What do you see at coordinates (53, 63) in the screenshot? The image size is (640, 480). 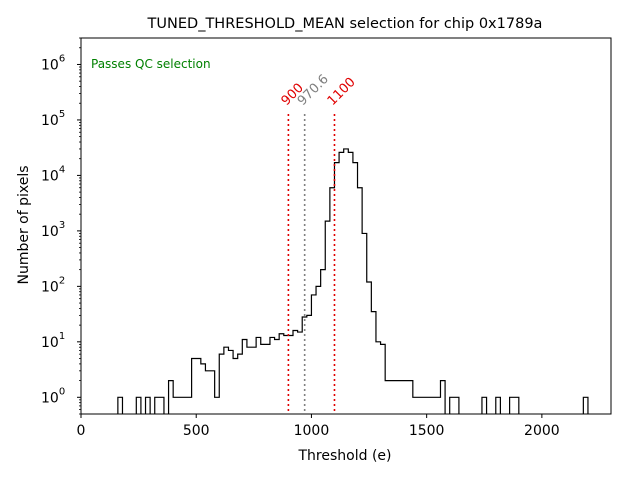 I see `y-tick-label: 10⁶` at bounding box center [53, 63].